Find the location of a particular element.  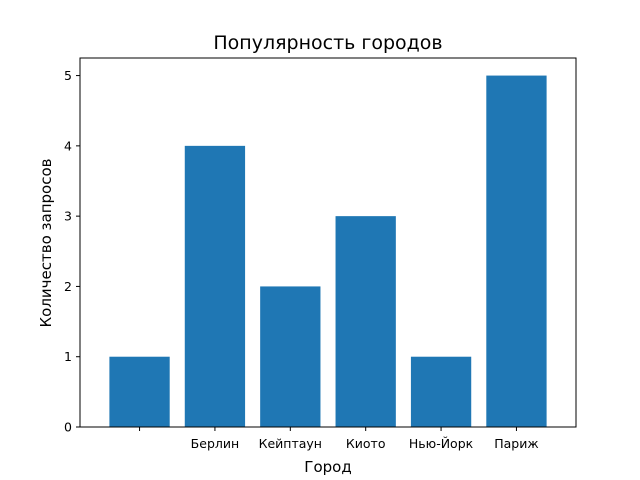

y-tick-label-3: 3 is located at coordinates (68, 216).